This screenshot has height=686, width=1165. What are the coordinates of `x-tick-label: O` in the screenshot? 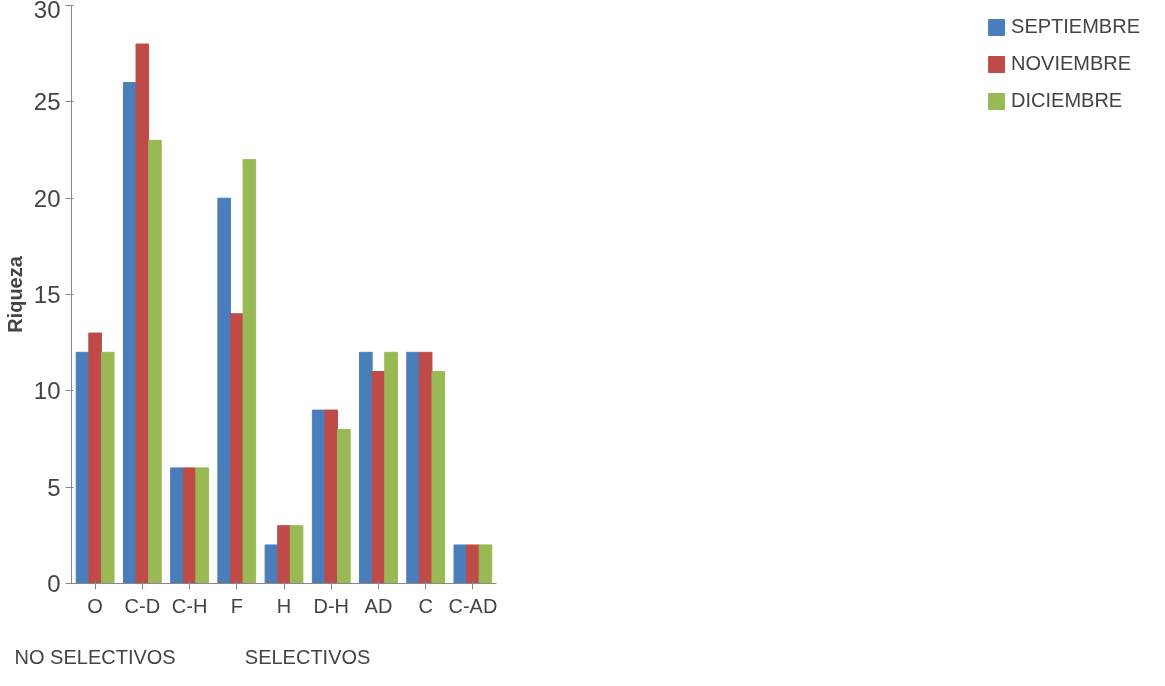 It's located at (95, 605).